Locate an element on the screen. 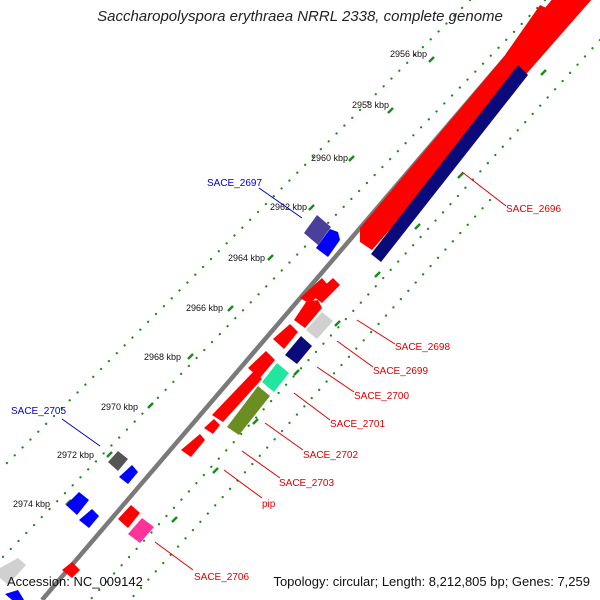 The height and width of the screenshot is (600, 600). gene-sace-2699-gray is located at coordinates (319, 325).